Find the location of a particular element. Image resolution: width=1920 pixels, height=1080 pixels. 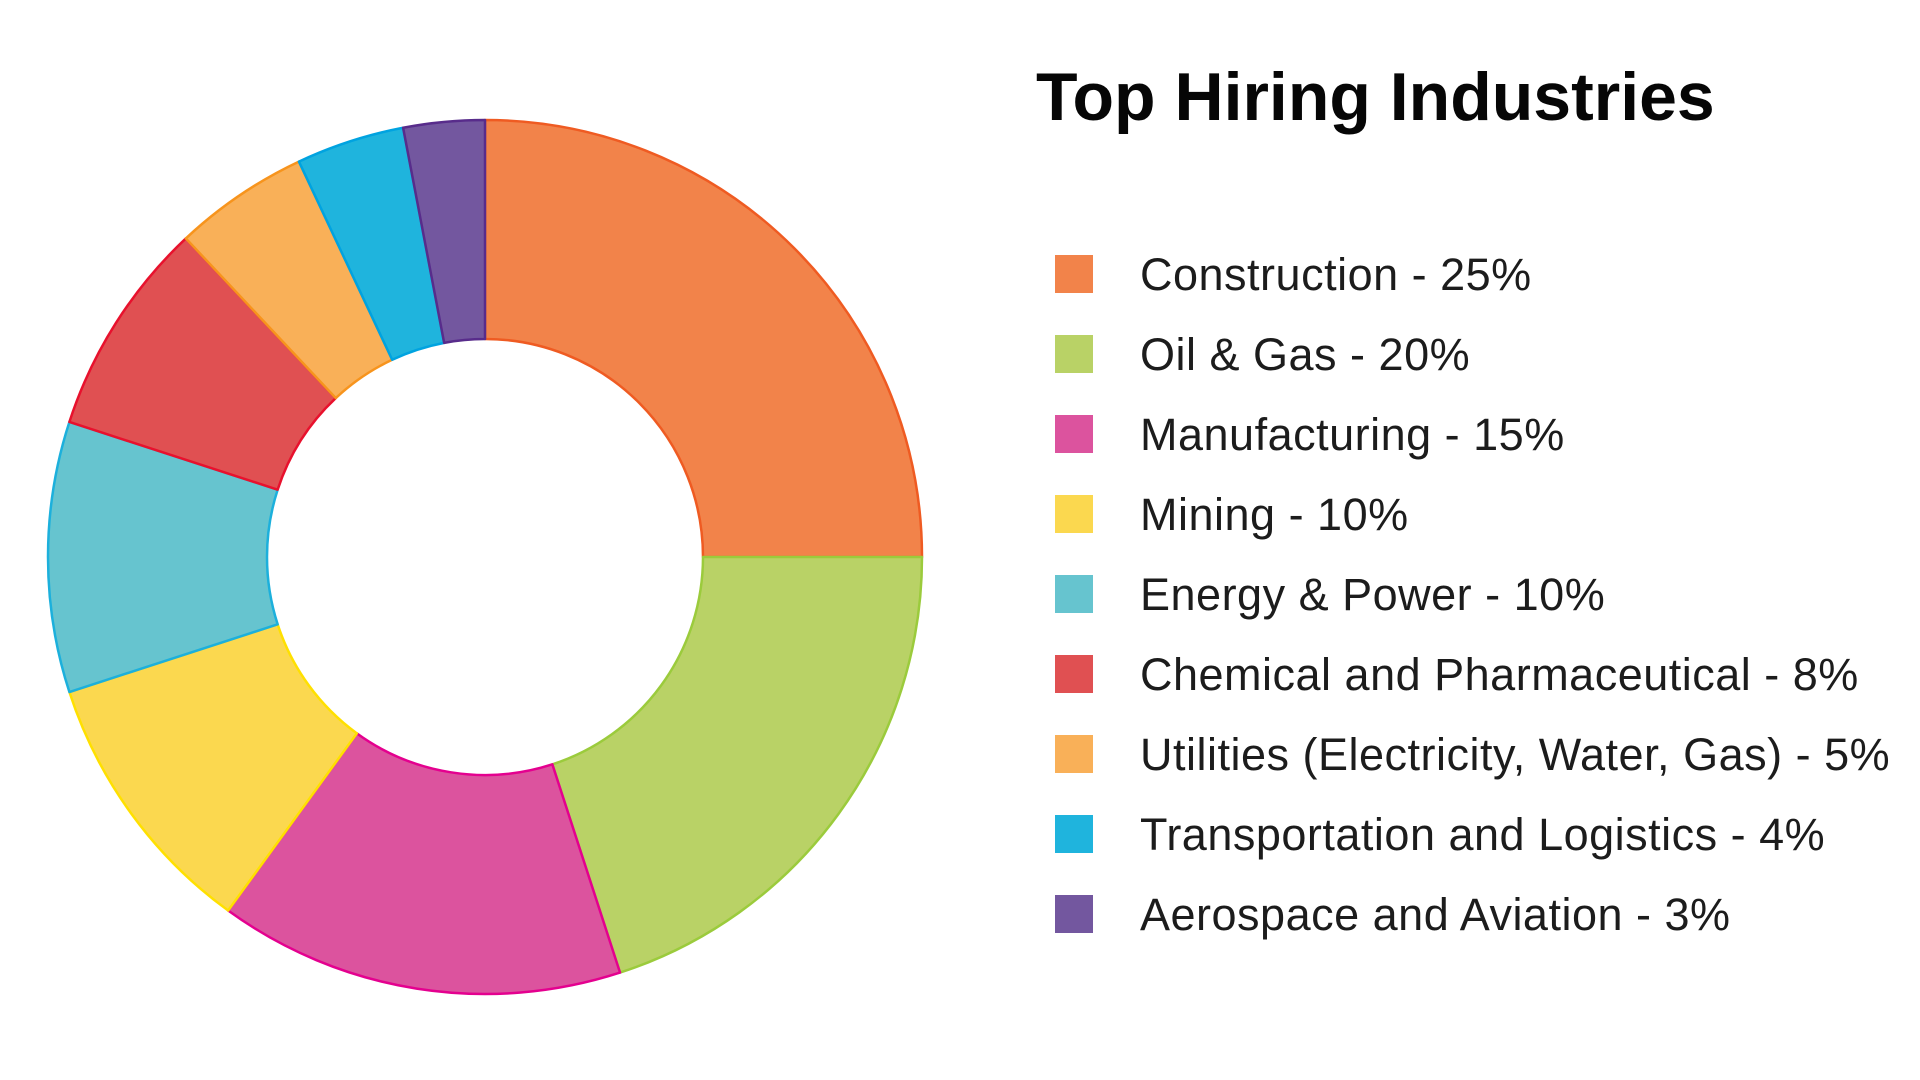

legend-item-energy-power: Energy & Power - 10% is located at coordinates (1472, 594).